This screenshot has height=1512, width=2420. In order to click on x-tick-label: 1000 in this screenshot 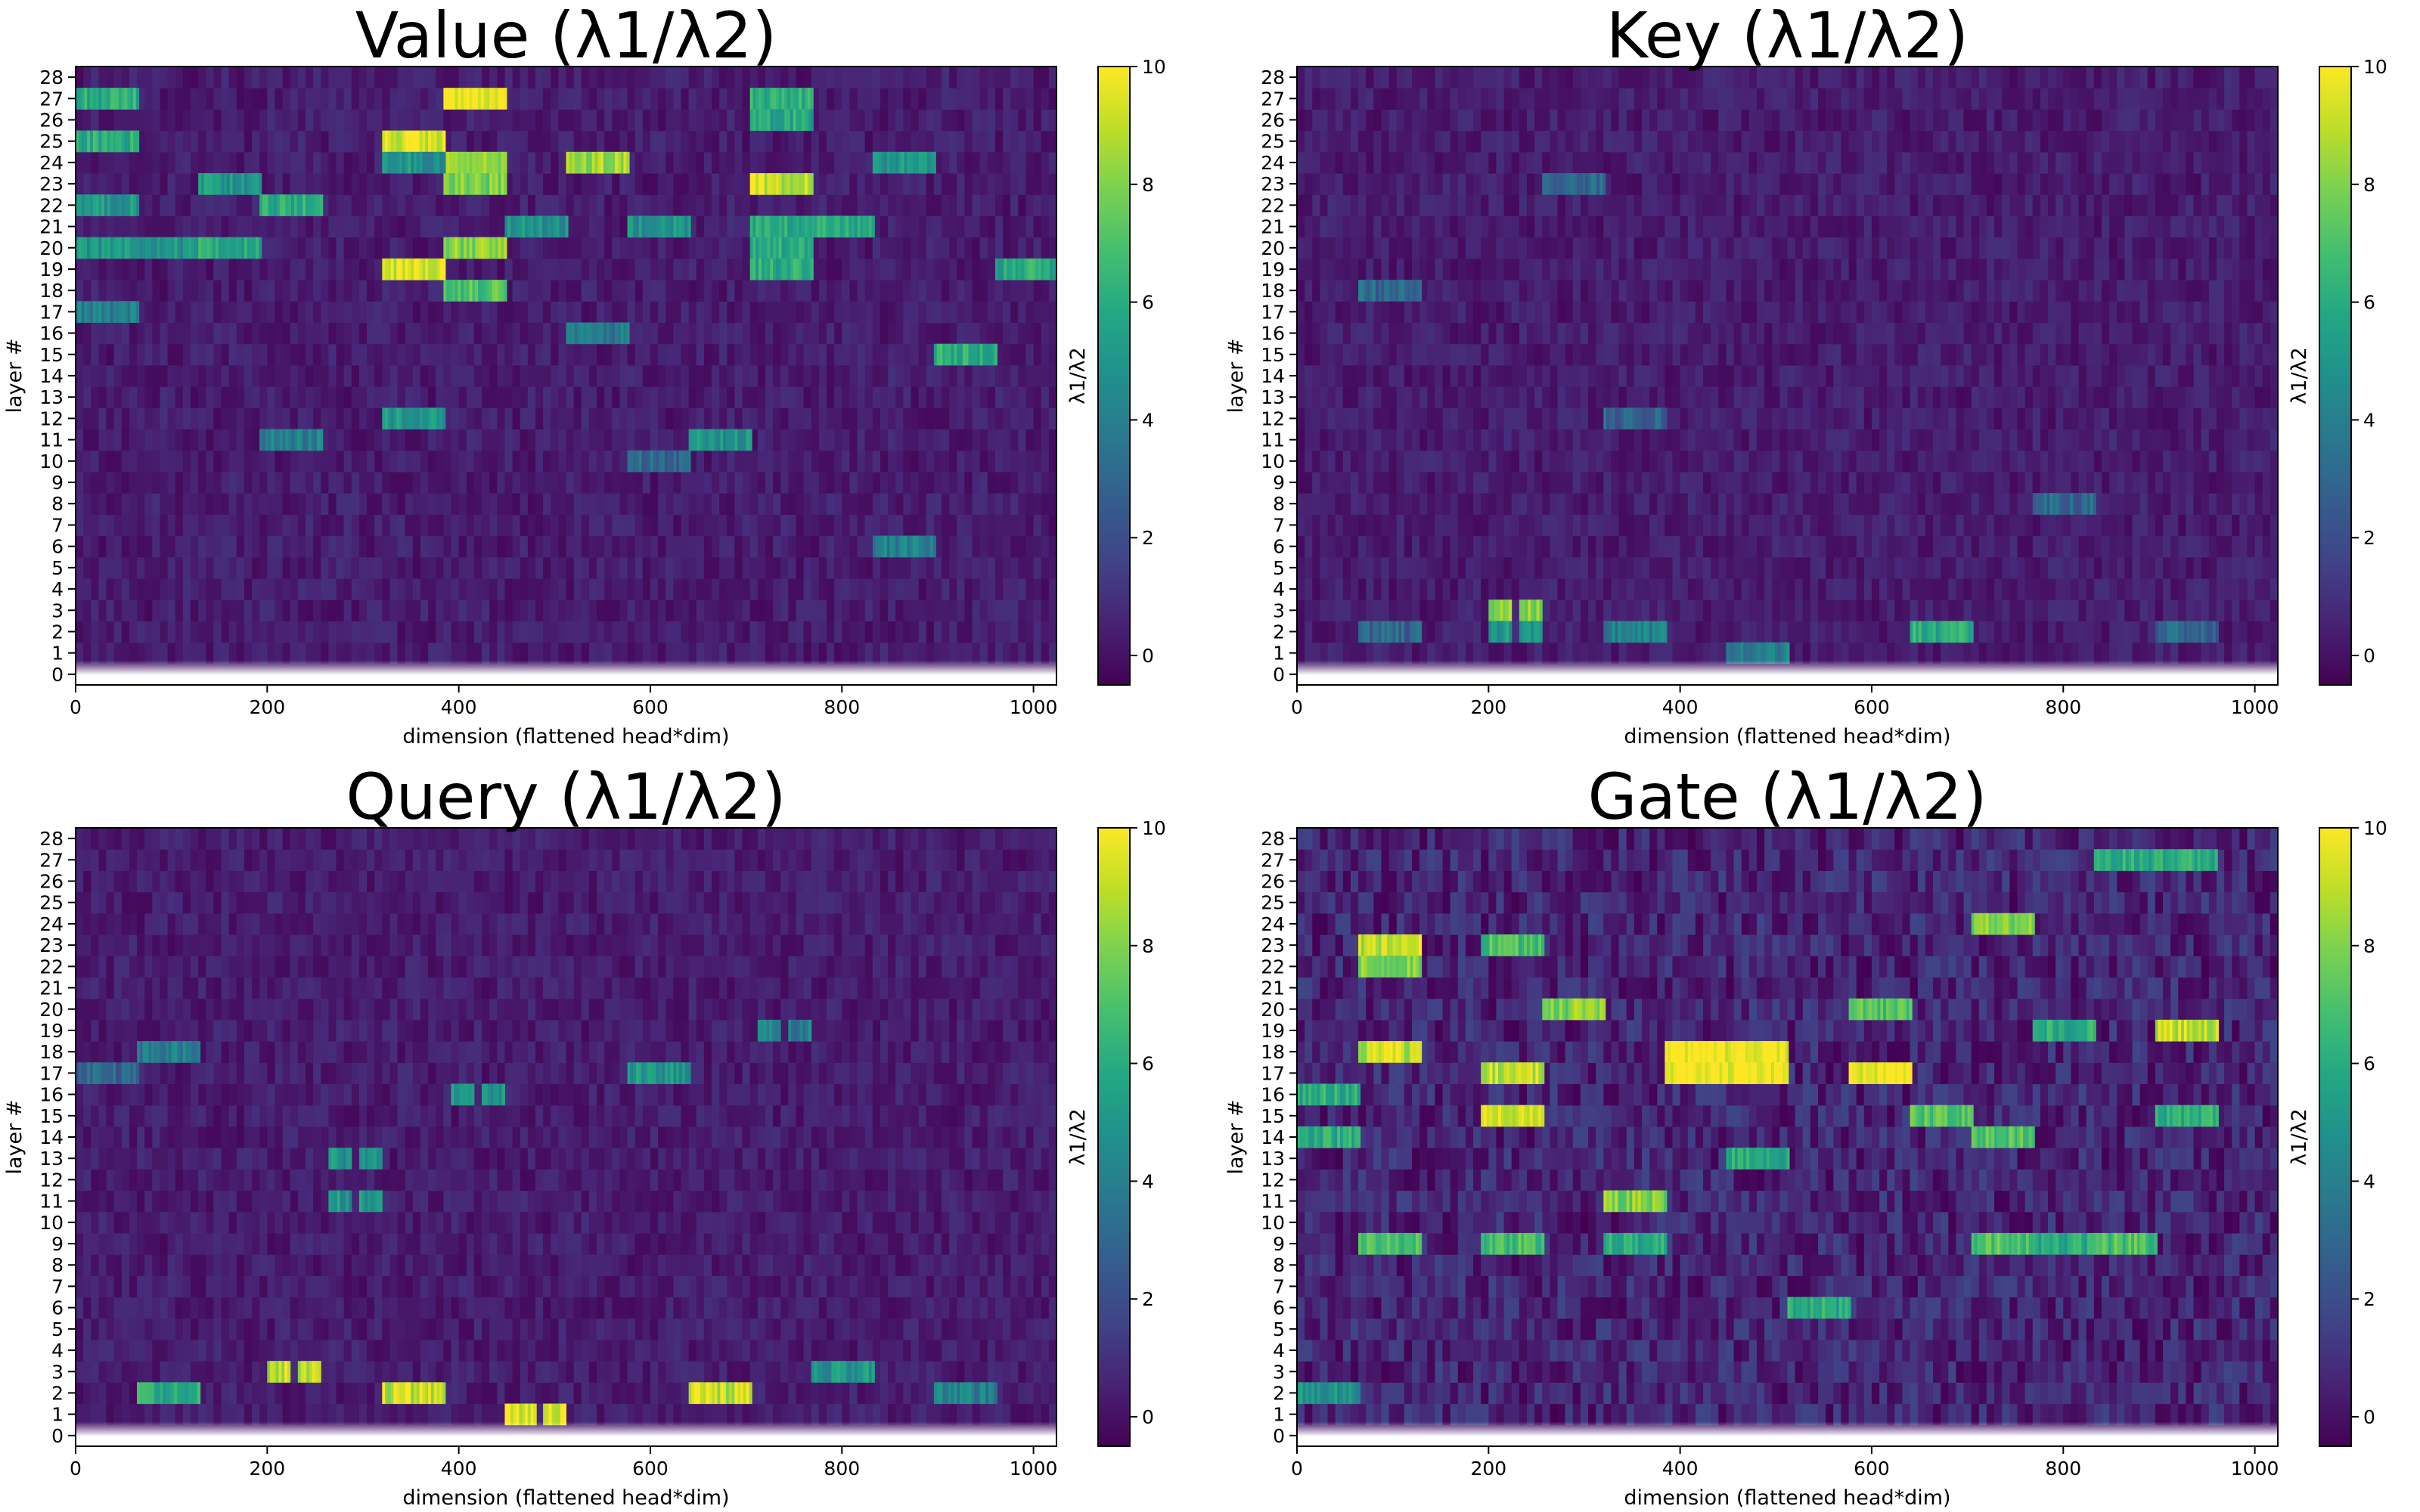, I will do `click(1034, 707)`.